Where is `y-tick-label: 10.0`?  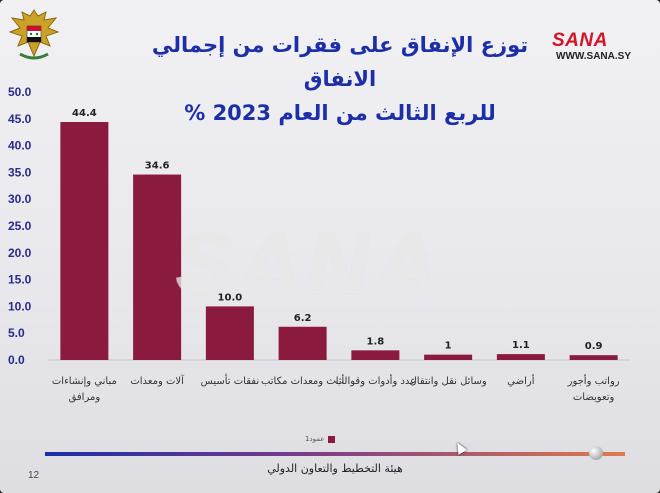
y-tick-label: 10.0 is located at coordinates (20, 306).